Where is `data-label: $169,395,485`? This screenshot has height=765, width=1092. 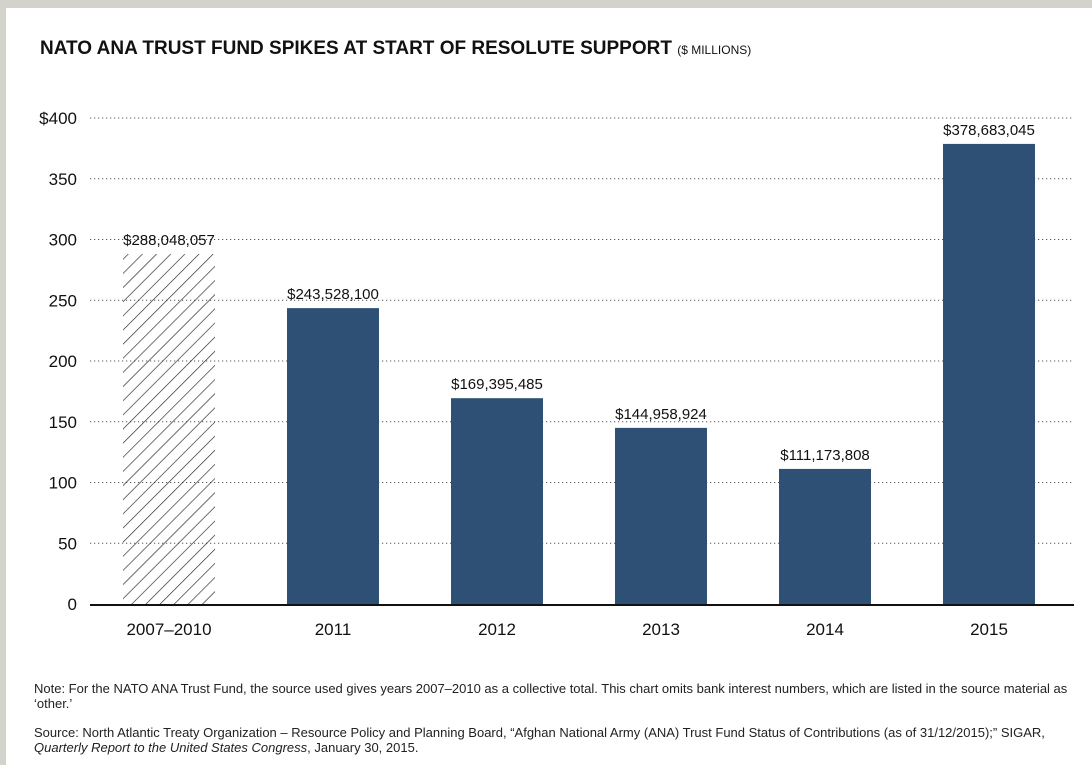
data-label: $169,395,485 is located at coordinates (497, 384).